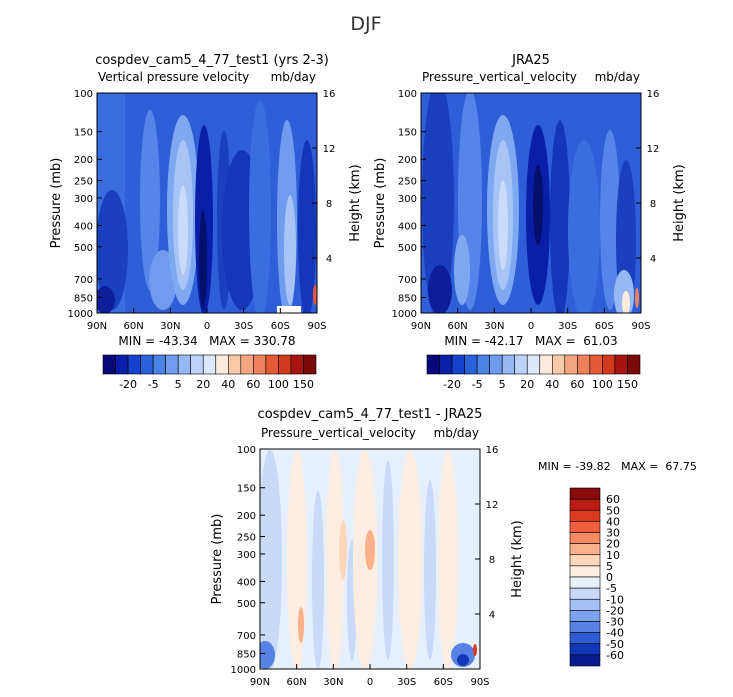 Image resolution: width=733 pixels, height=697 pixels. I want to click on panel-title: JRA25, so click(530, 60).